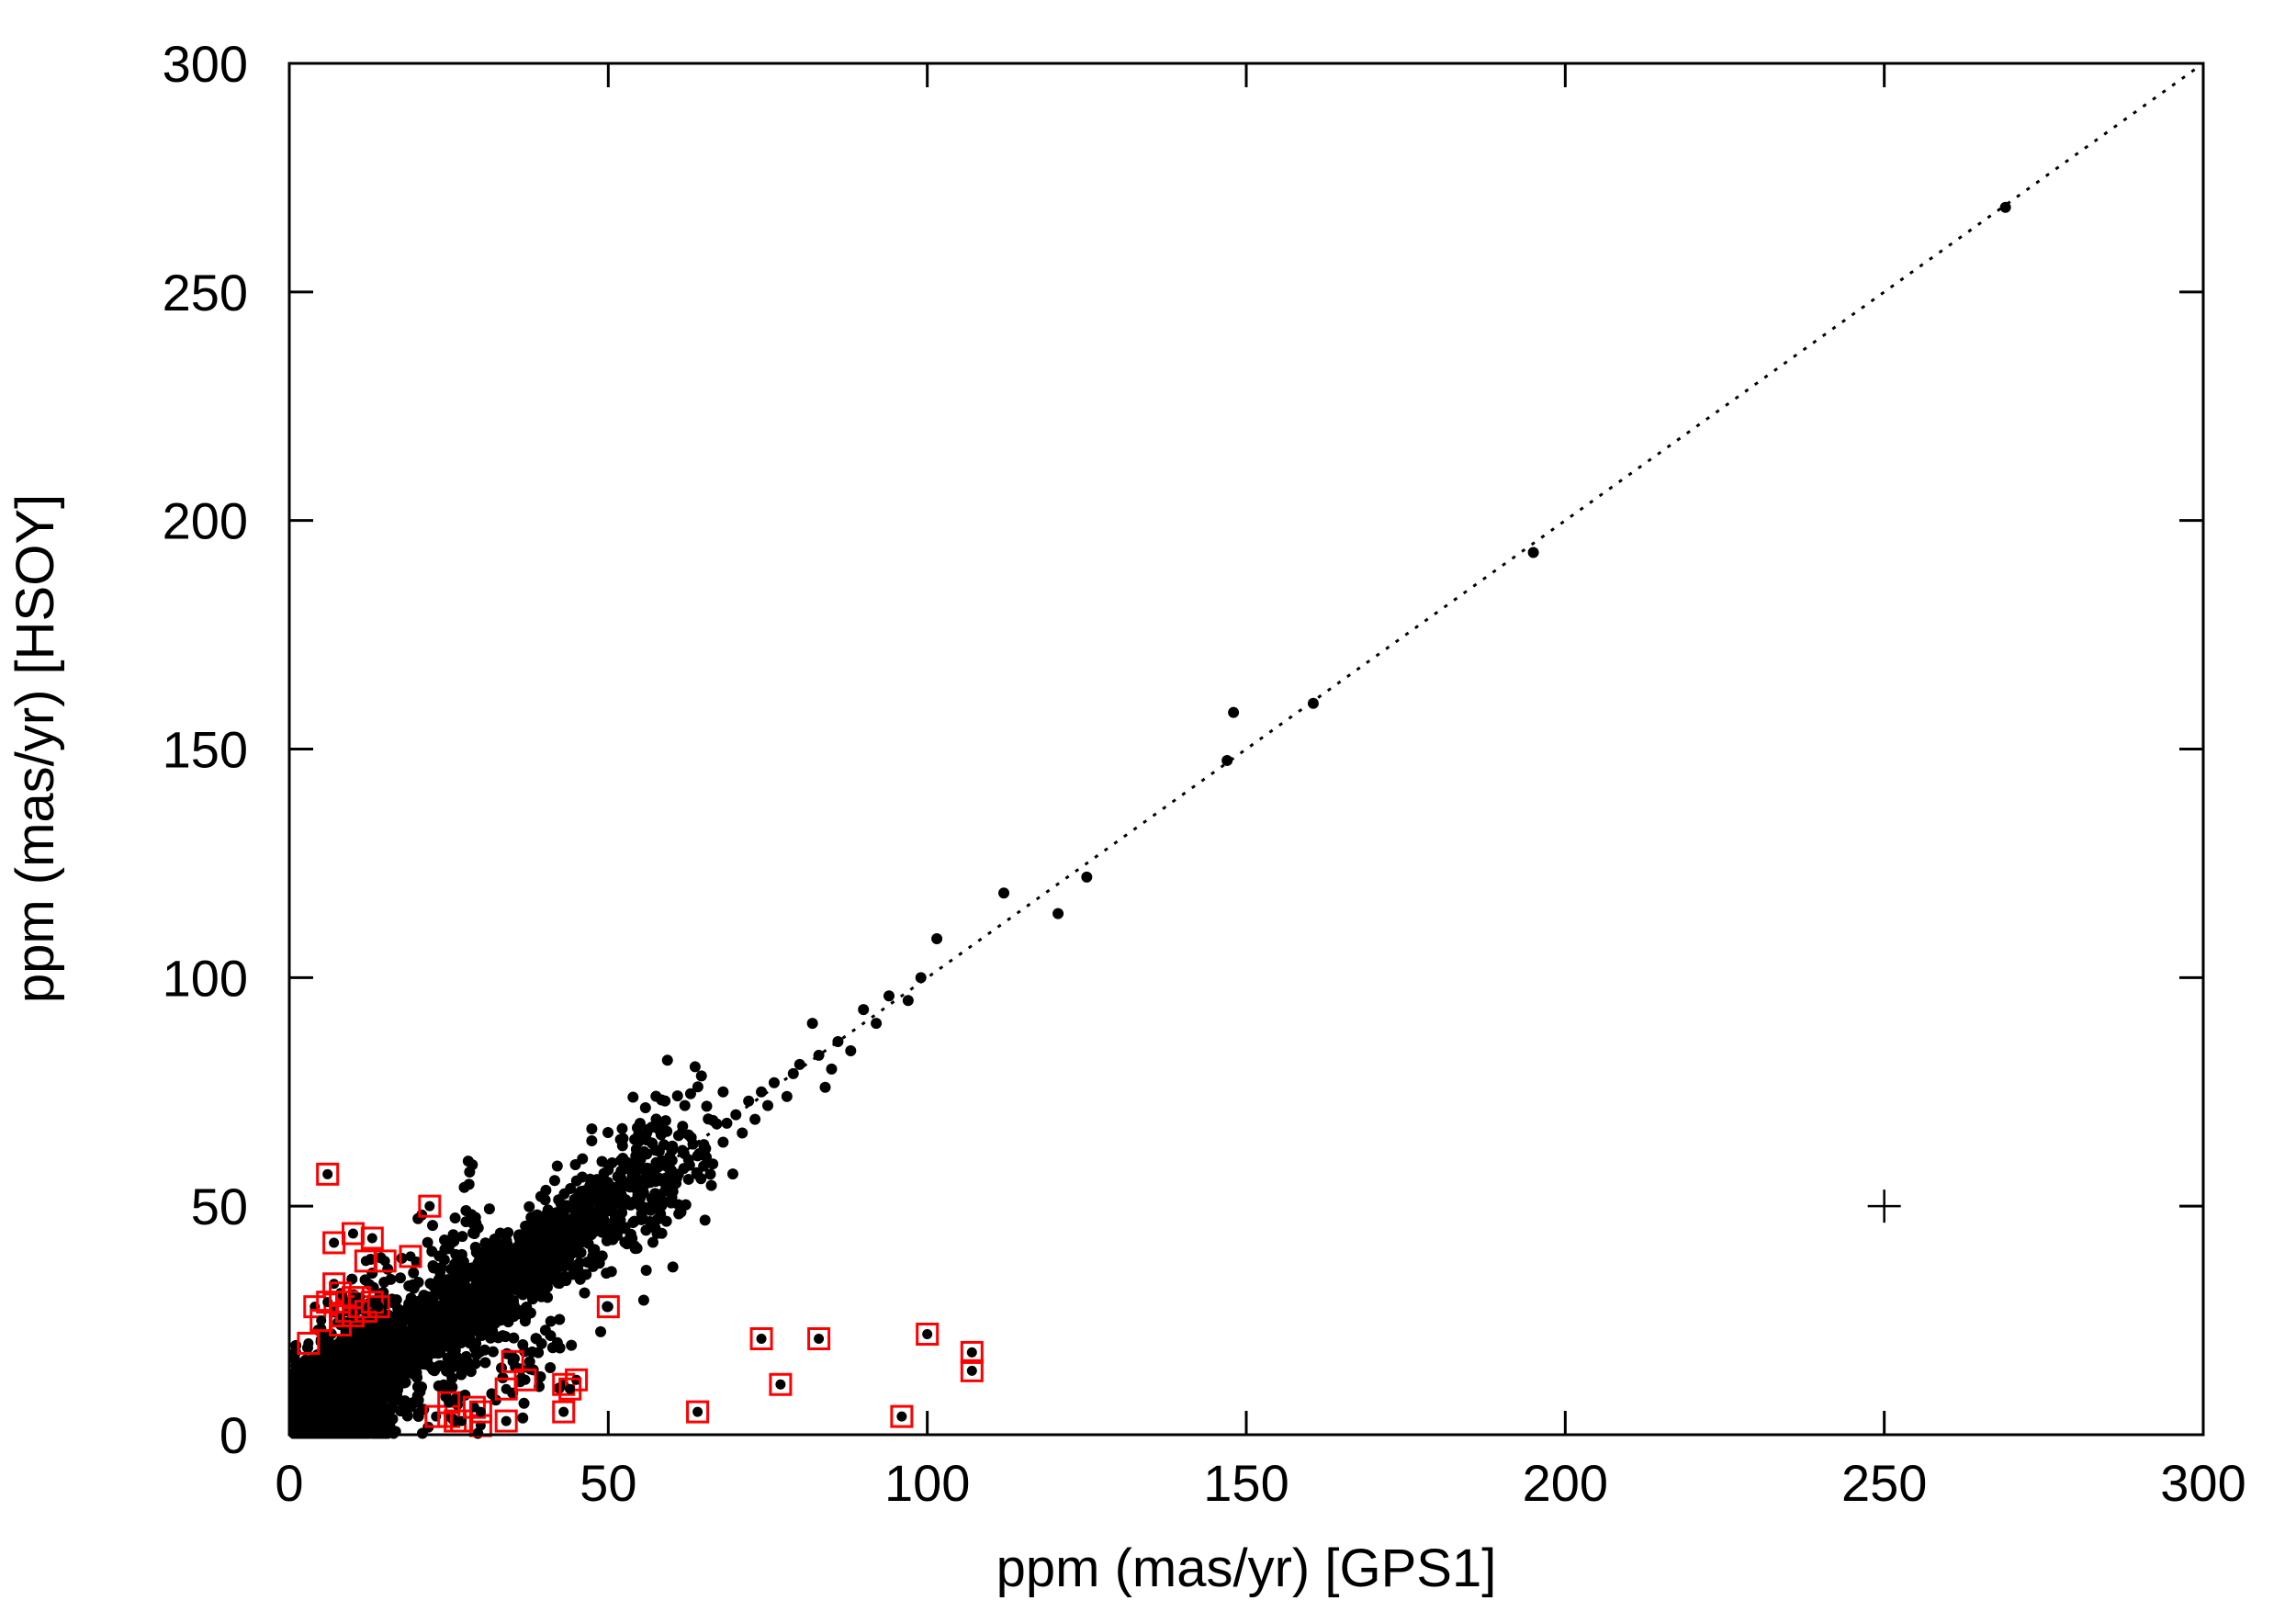  I want to click on y-tick-label: 250, so click(205, 292).